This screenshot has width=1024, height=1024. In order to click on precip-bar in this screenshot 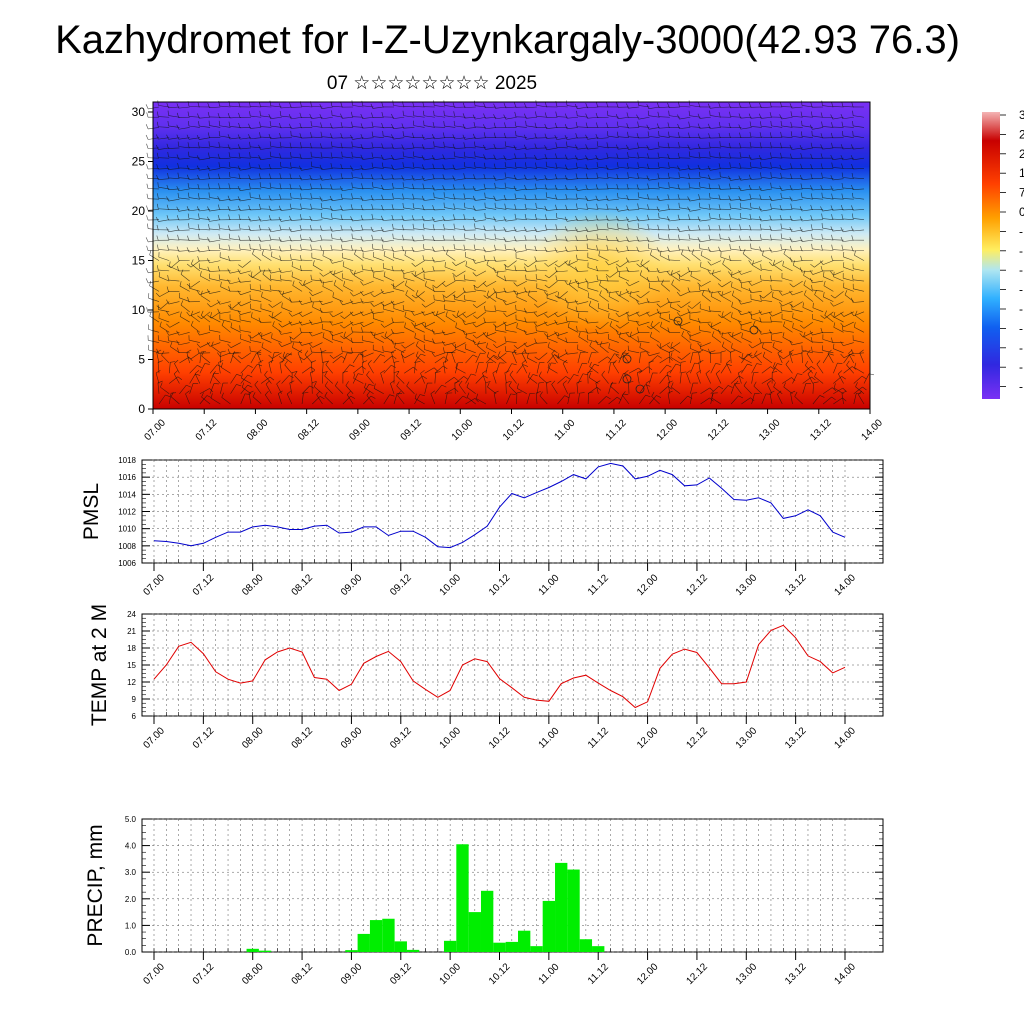, I will do `click(400, 946)`.